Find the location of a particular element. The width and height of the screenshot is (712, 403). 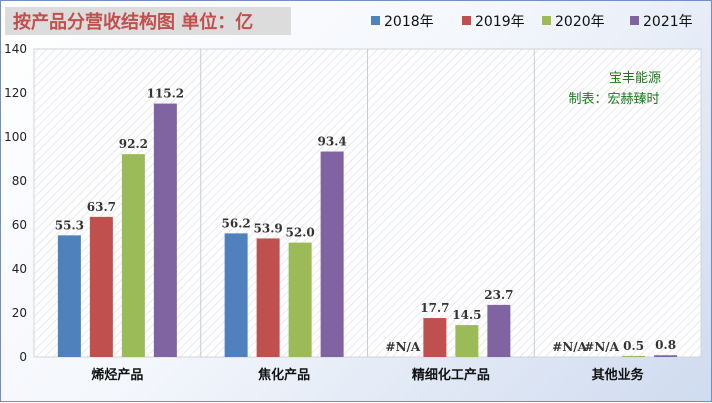

y-axis: 0 20 40 60 80 100 120 140 is located at coordinates (15, 203).